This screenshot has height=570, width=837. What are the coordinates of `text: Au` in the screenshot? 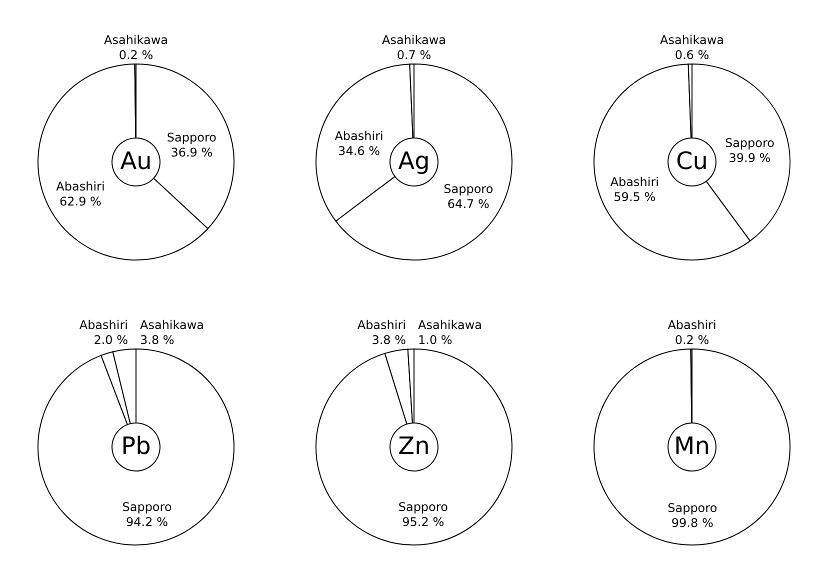 It's located at (136, 161).